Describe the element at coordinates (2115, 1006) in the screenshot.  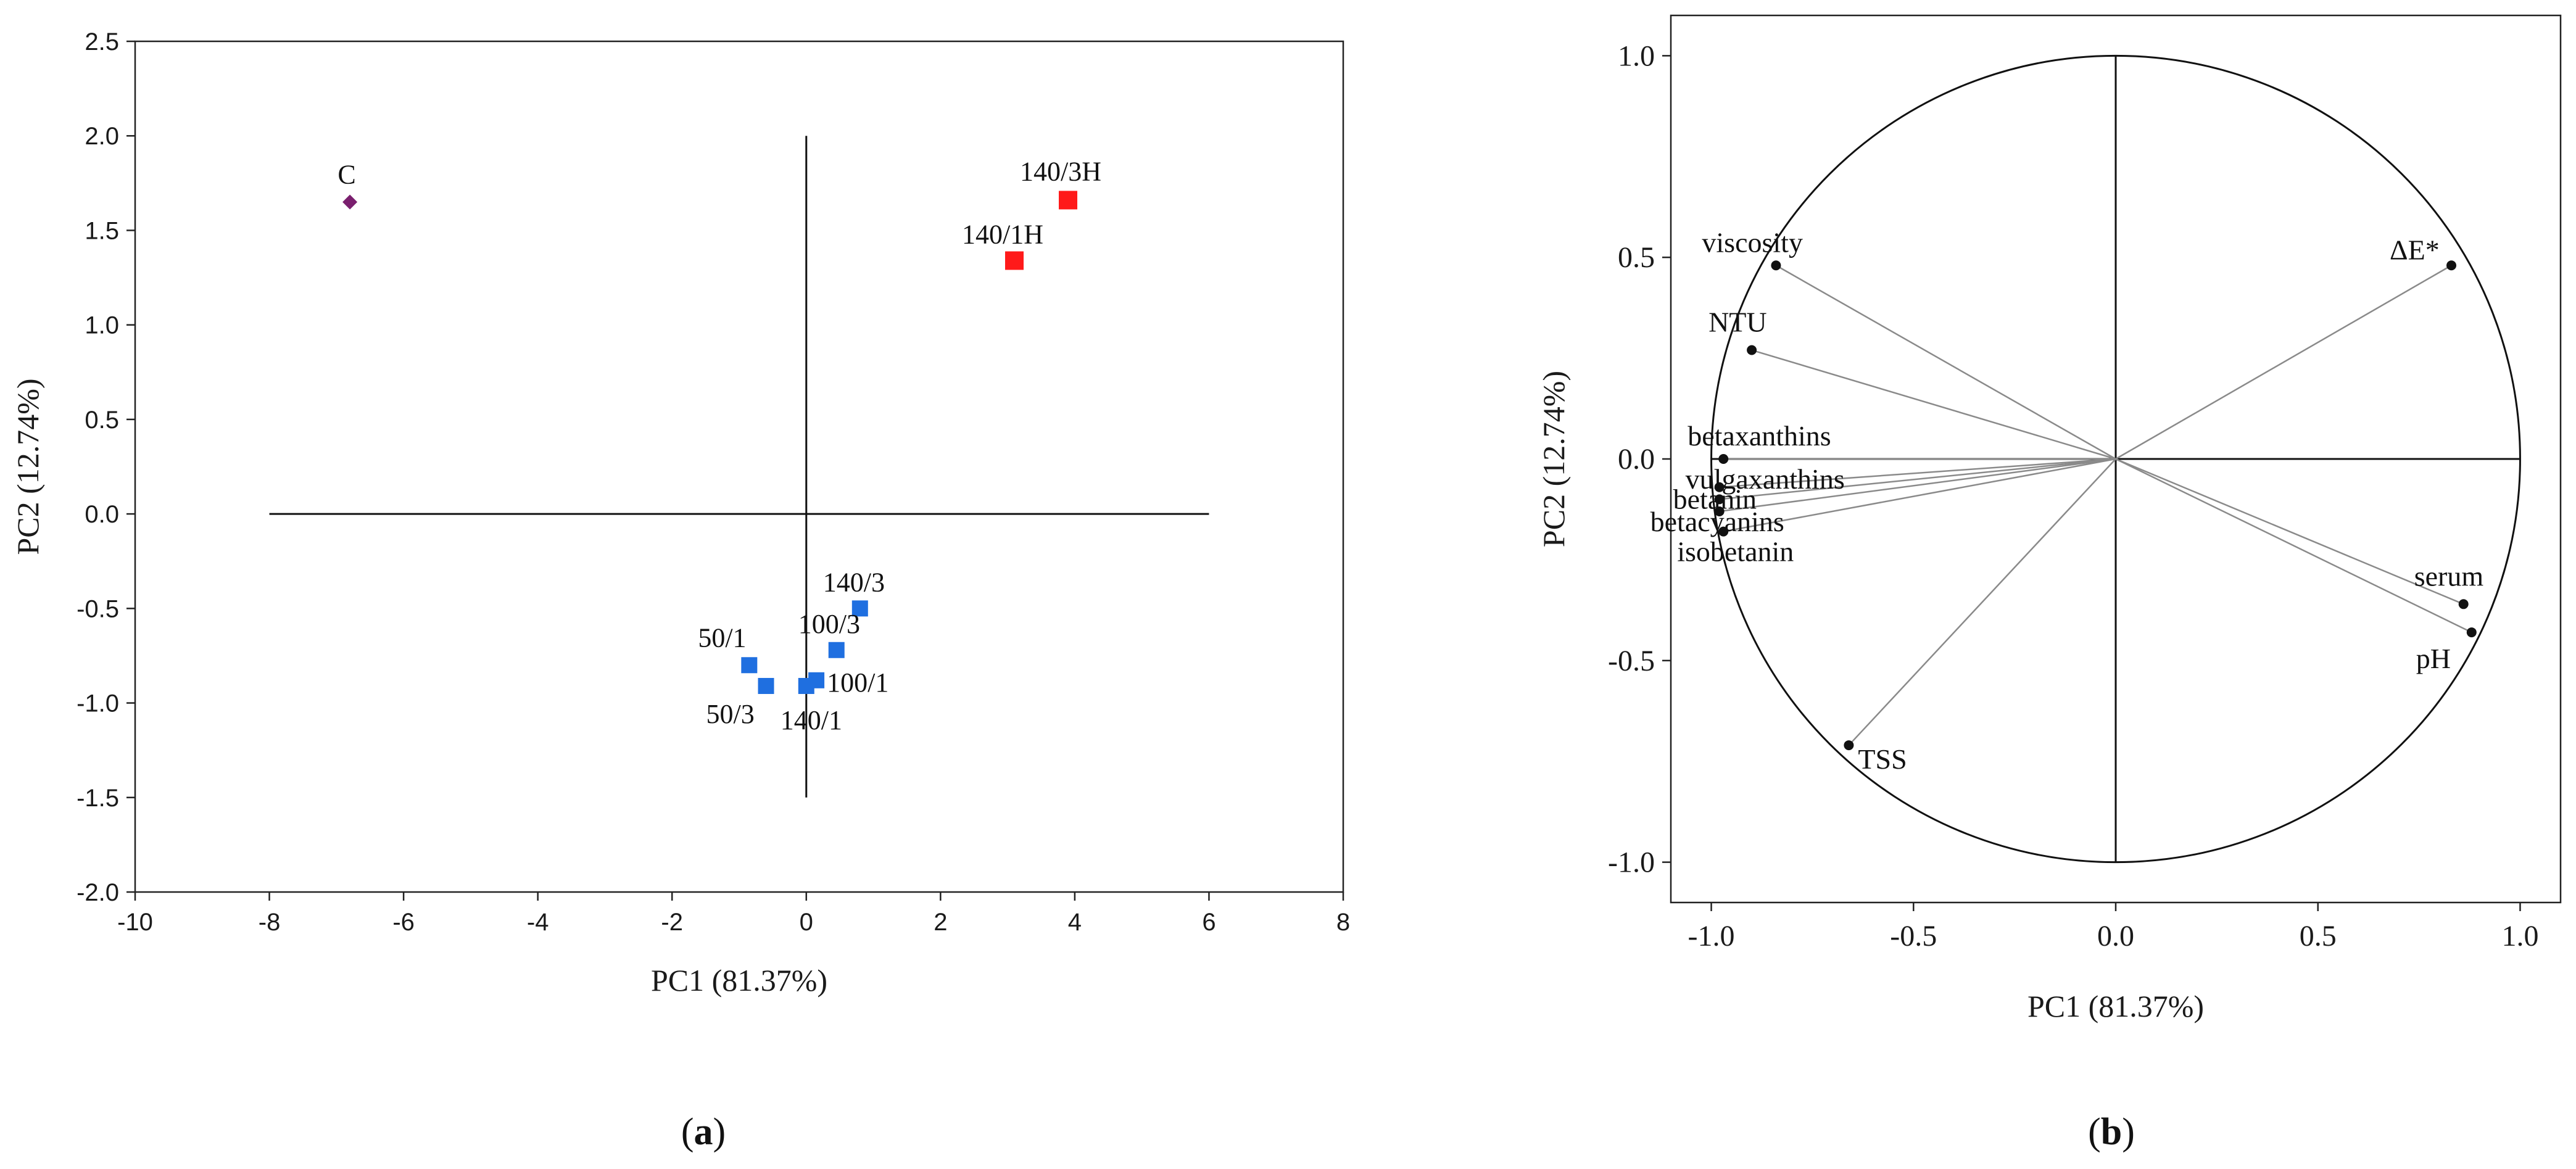
I see `x-axis-label-b: PC1 (81.37%)` at that location.